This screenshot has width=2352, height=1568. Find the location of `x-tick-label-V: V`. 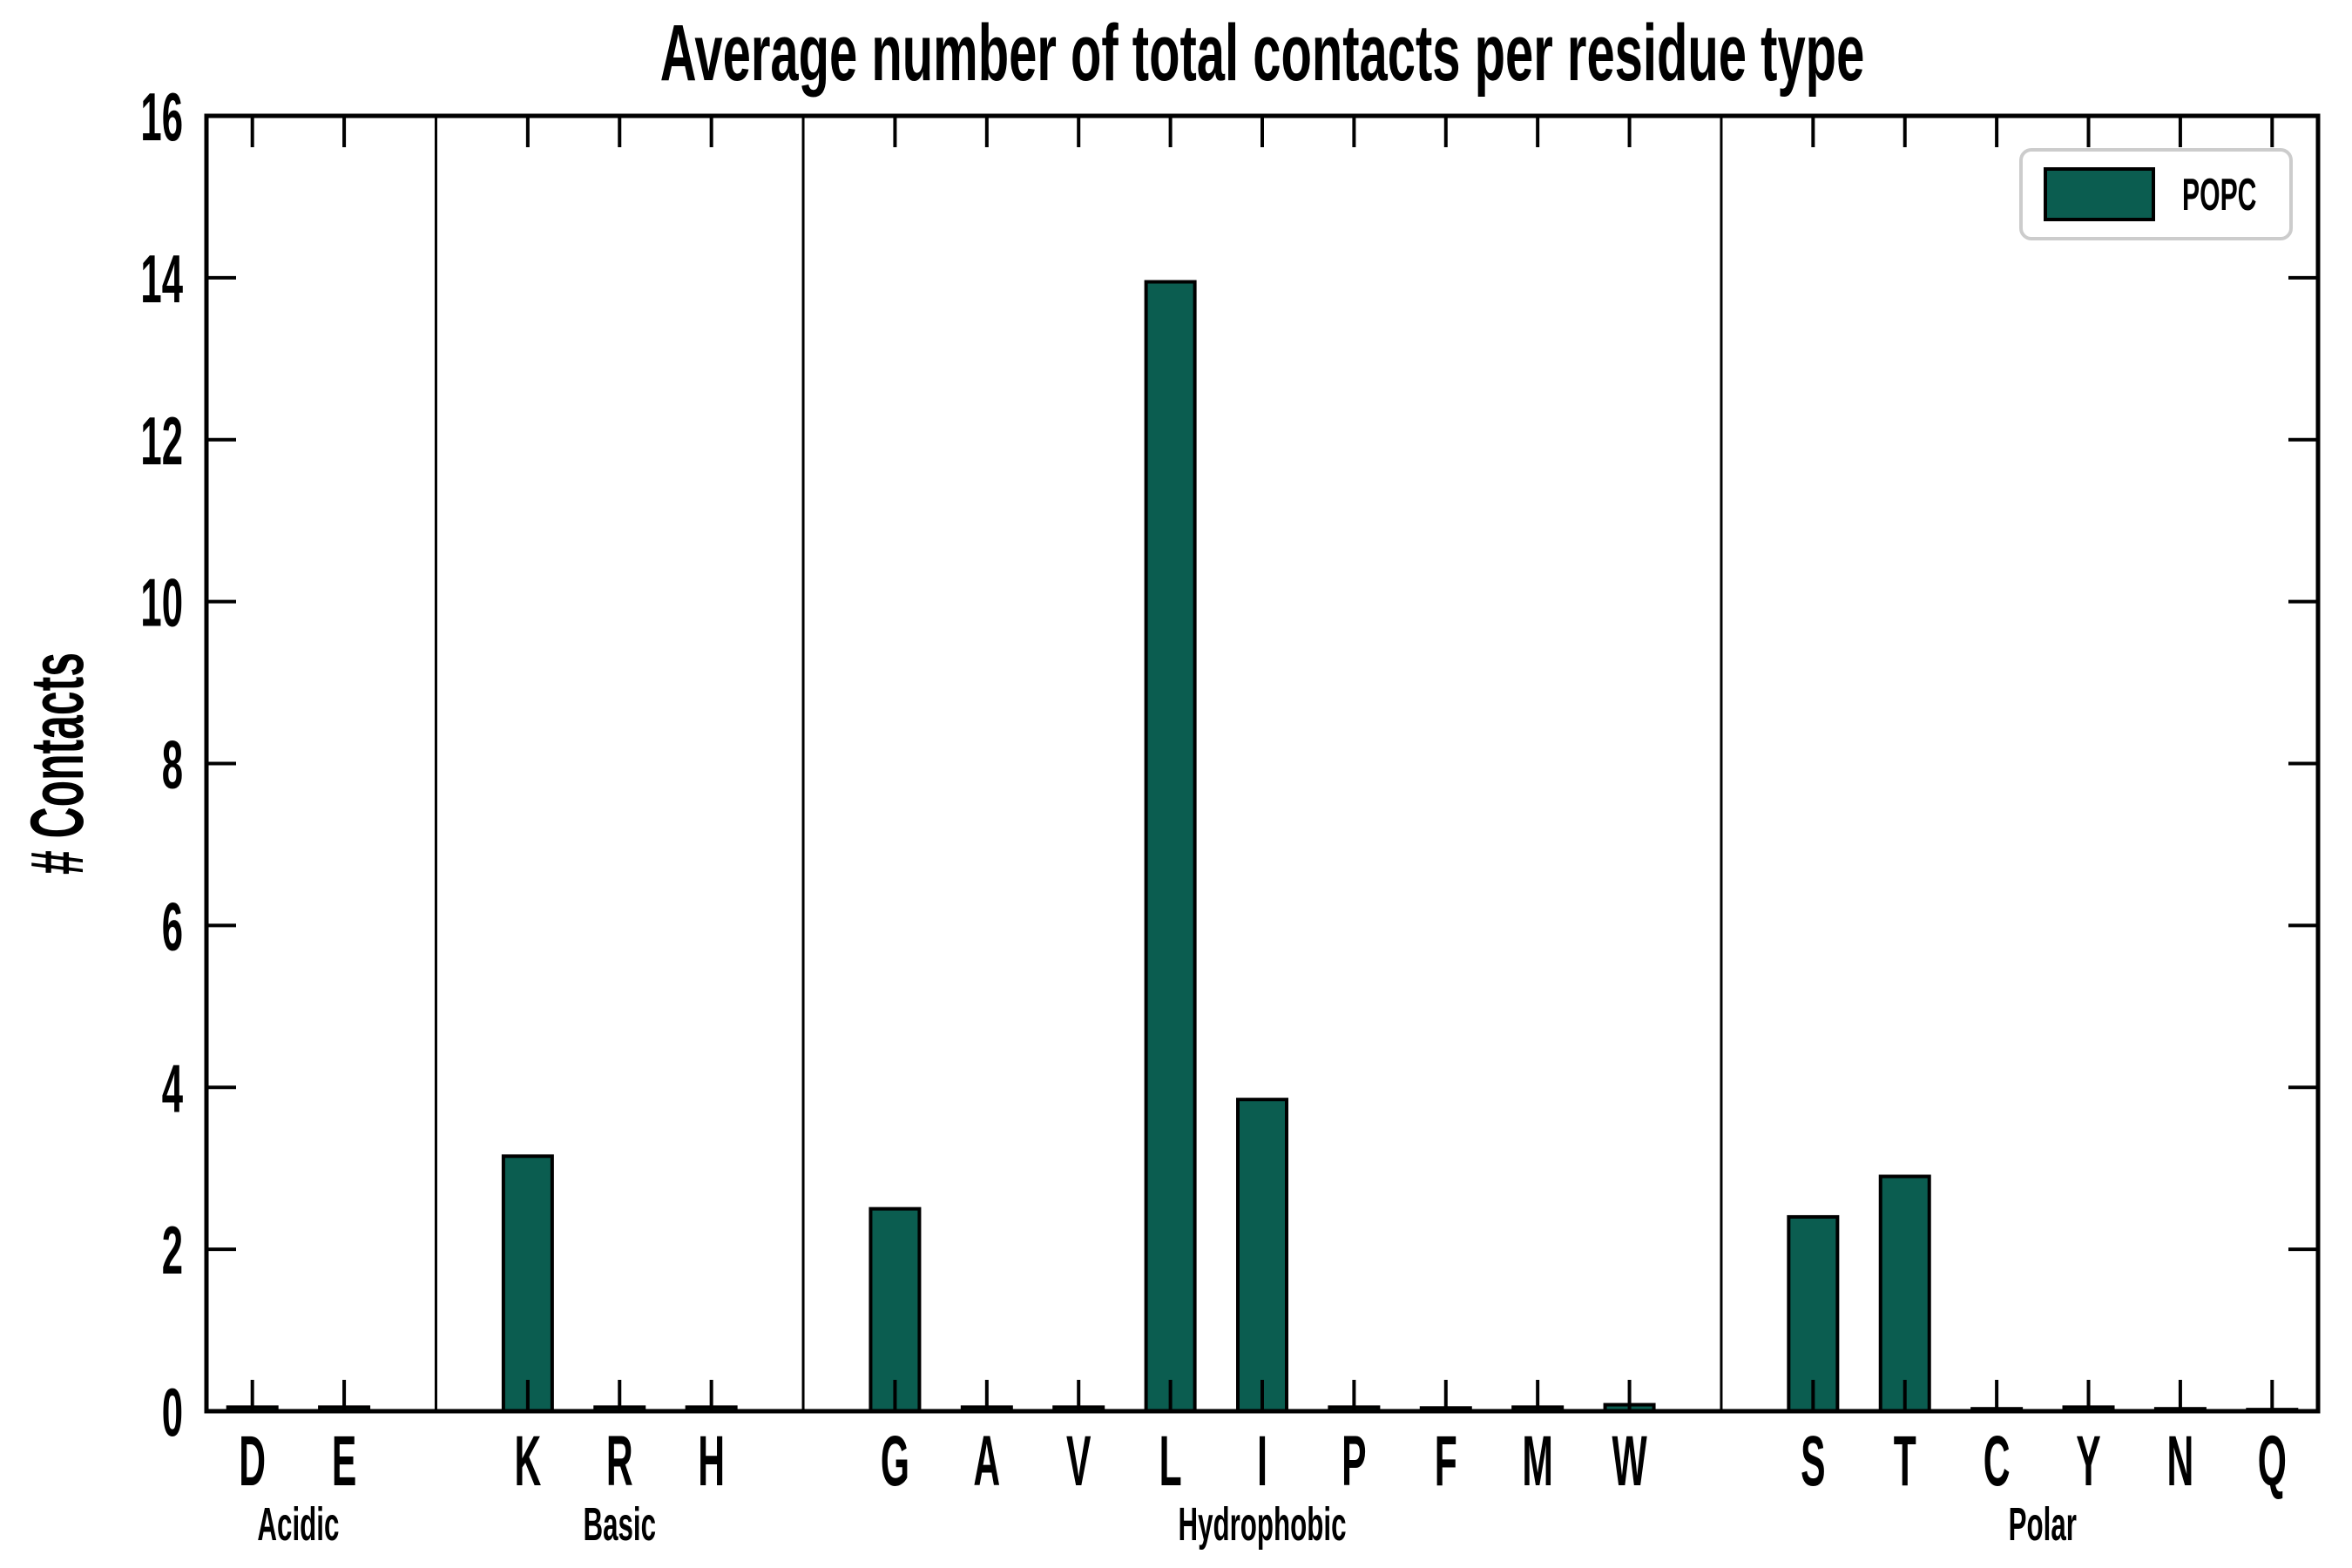

x-tick-label-V: V is located at coordinates (1079, 1461).